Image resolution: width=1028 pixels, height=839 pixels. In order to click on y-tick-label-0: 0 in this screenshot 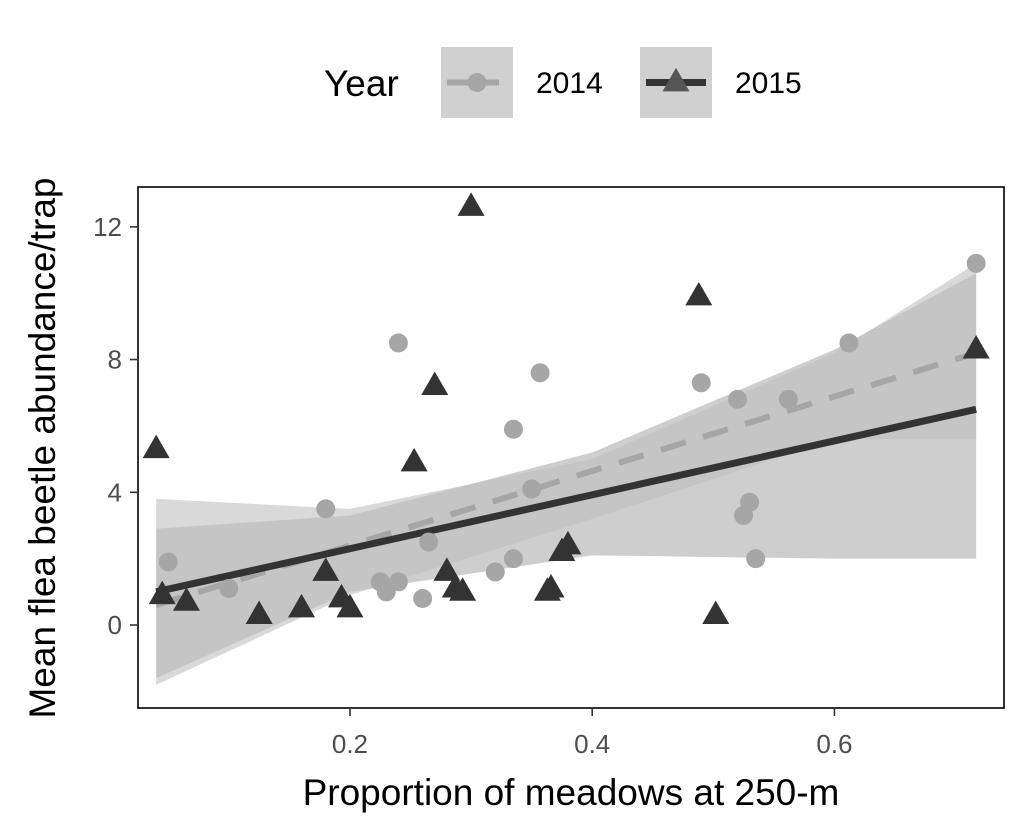, I will do `click(115, 625)`.